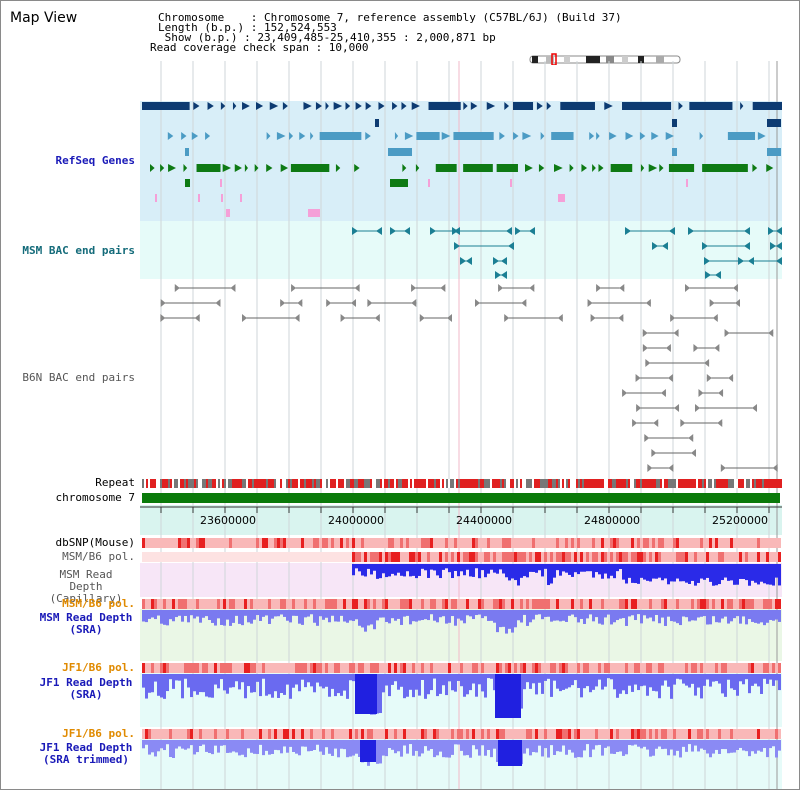  What do you see at coordinates (98, 733) in the screenshot?
I see `jf1-pol-trimmed-label: JF1/B6 pol.` at bounding box center [98, 733].